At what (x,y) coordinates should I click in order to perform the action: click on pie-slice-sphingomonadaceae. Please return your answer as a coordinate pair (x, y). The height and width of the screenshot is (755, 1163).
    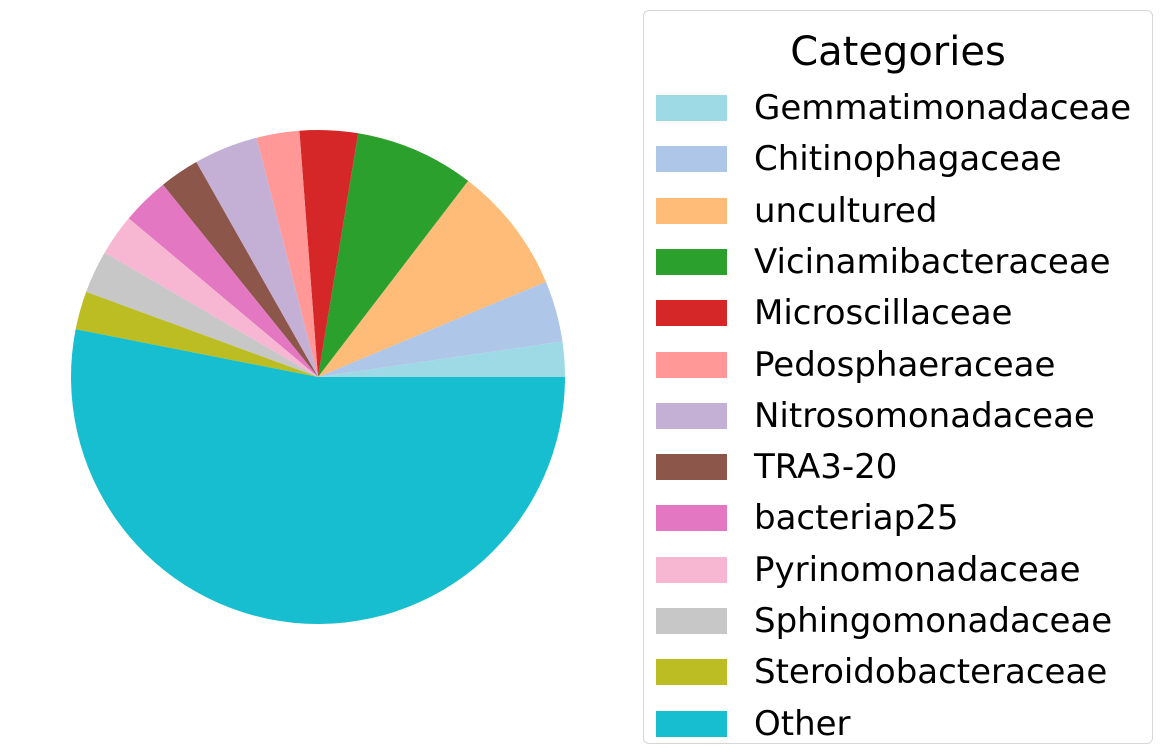
    Looking at the image, I should click on (202, 314).